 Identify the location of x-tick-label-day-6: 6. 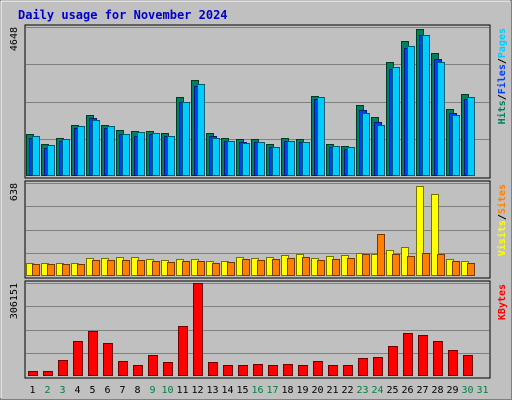
(107, 390).